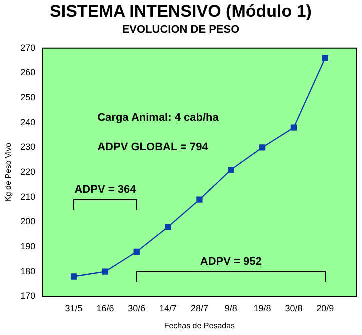 Image resolution: width=362 pixels, height=335 pixels. What do you see at coordinates (28, 221) in the screenshot?
I see `y-tick-label: 200` at bounding box center [28, 221].